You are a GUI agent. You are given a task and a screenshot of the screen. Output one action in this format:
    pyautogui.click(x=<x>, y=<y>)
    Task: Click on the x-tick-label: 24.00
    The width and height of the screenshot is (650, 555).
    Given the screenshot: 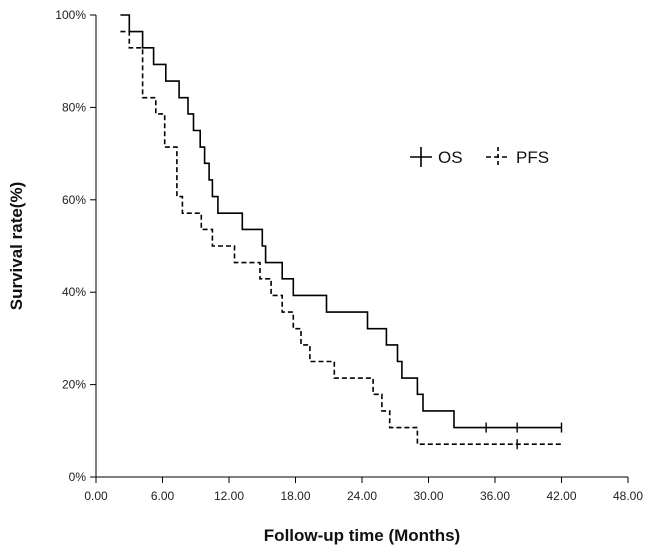 What is the action you would take?
    pyautogui.click(x=362, y=496)
    